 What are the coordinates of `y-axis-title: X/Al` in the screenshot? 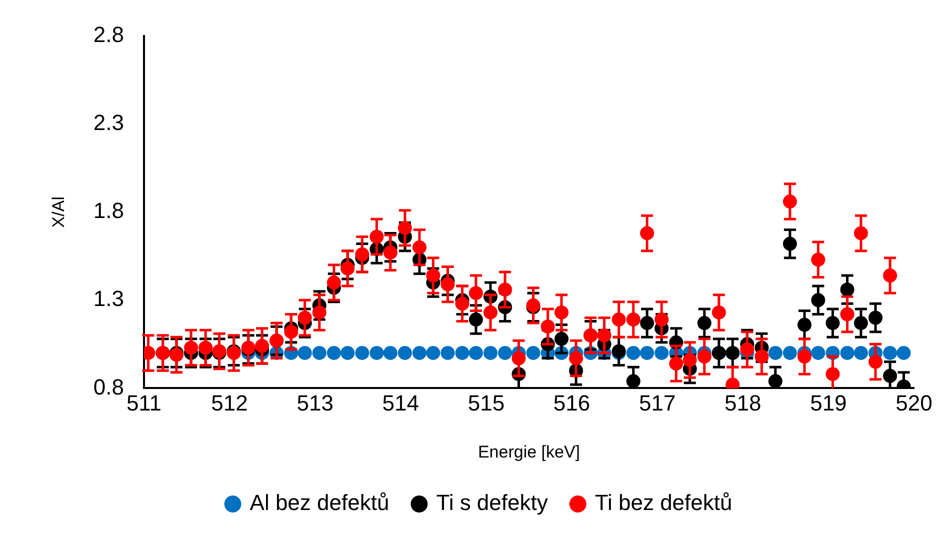 It's located at (58, 212).